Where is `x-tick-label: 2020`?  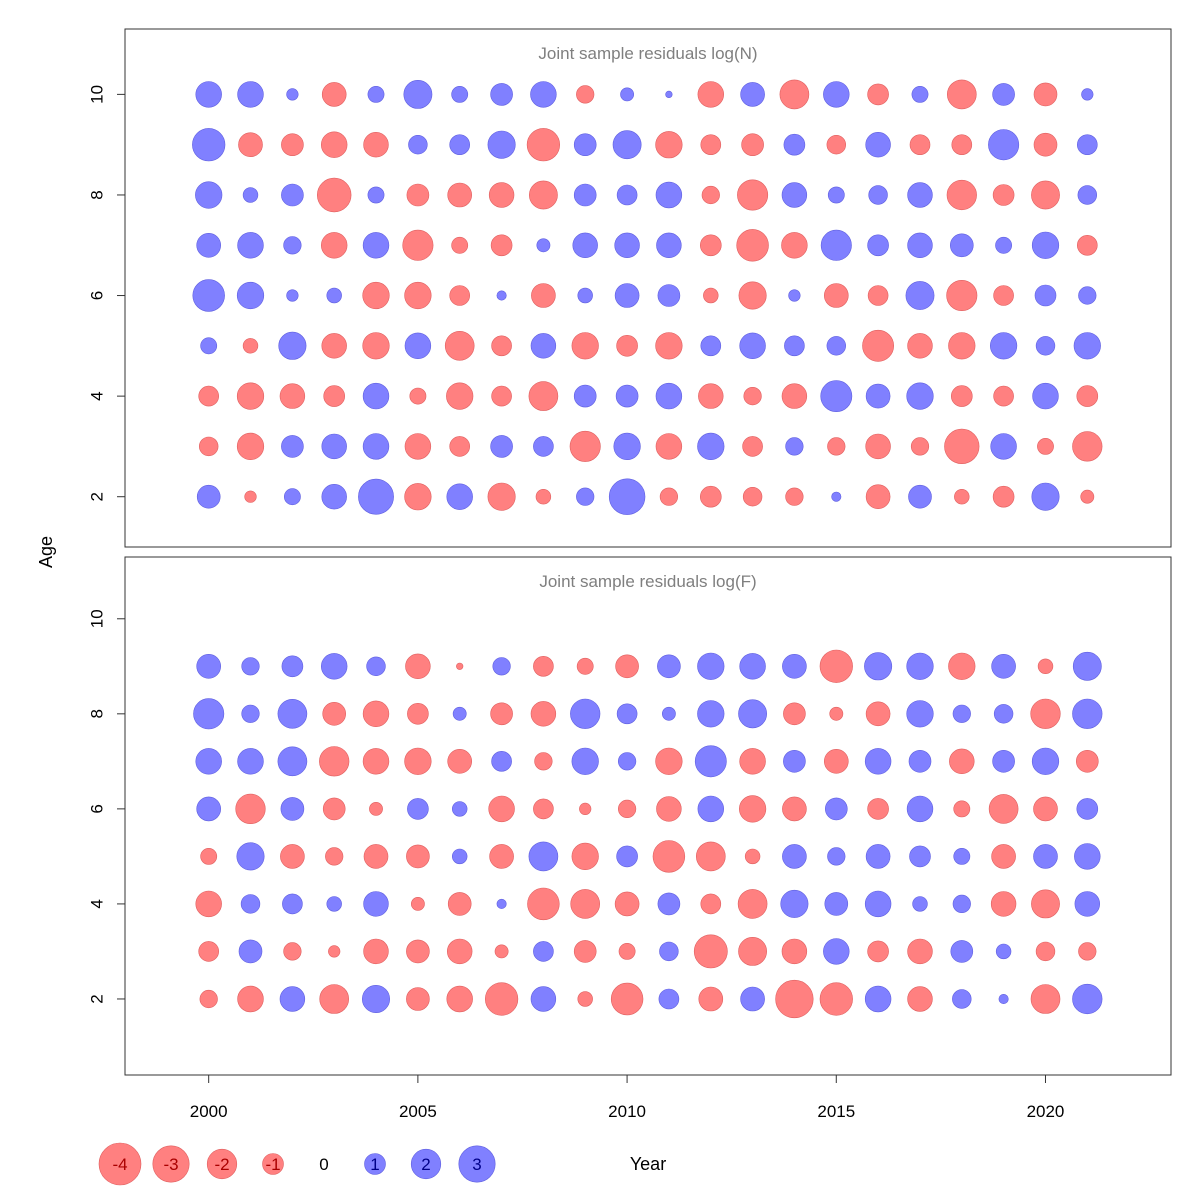 x-tick-label: 2020 is located at coordinates (1046, 1111).